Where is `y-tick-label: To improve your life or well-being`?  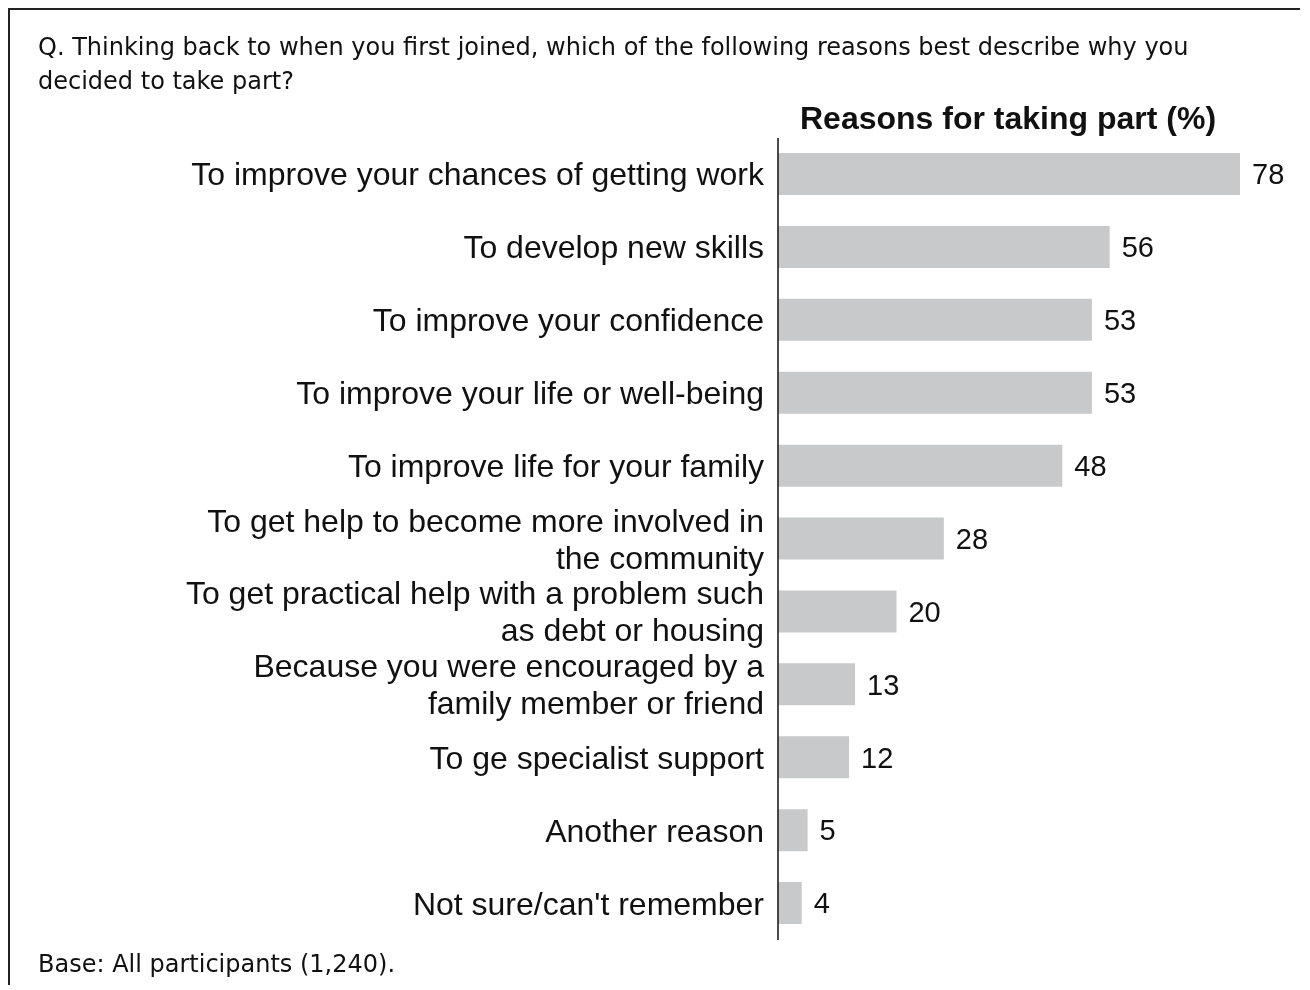 y-tick-label: To improve your life or well-being is located at coordinates (530, 393).